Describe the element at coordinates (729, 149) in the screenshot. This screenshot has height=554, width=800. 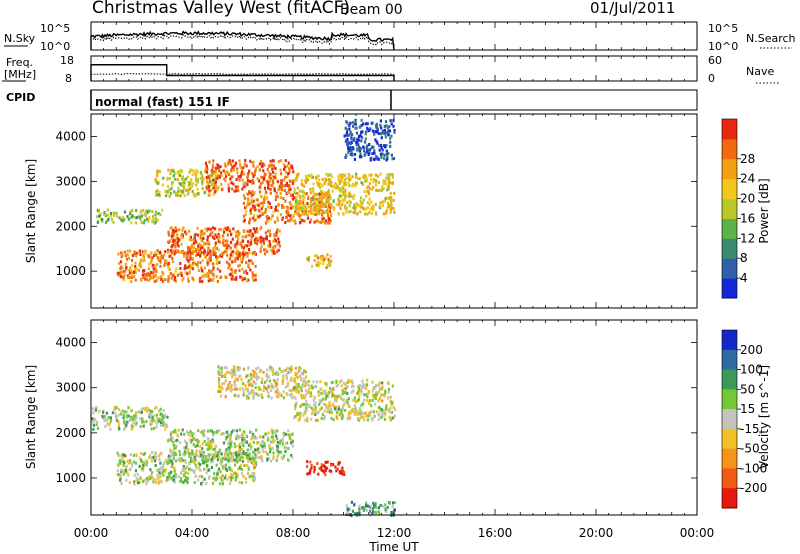
I see `colorbar-swatch` at that location.